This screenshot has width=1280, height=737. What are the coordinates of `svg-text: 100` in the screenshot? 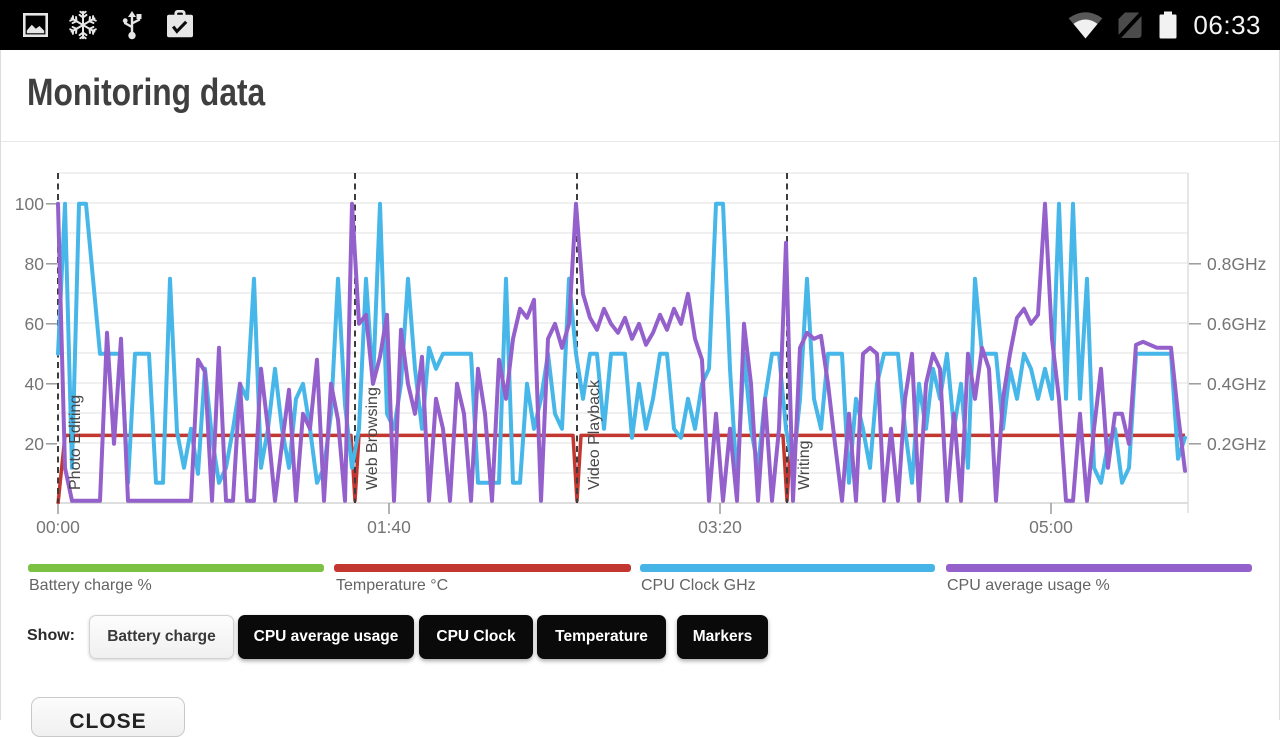 It's located at (29, 204).